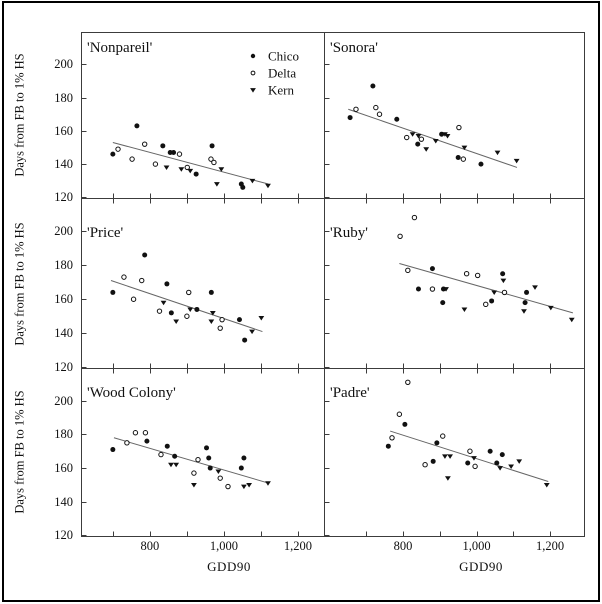  I want to click on panel-title: 'Sonora', so click(354, 48).